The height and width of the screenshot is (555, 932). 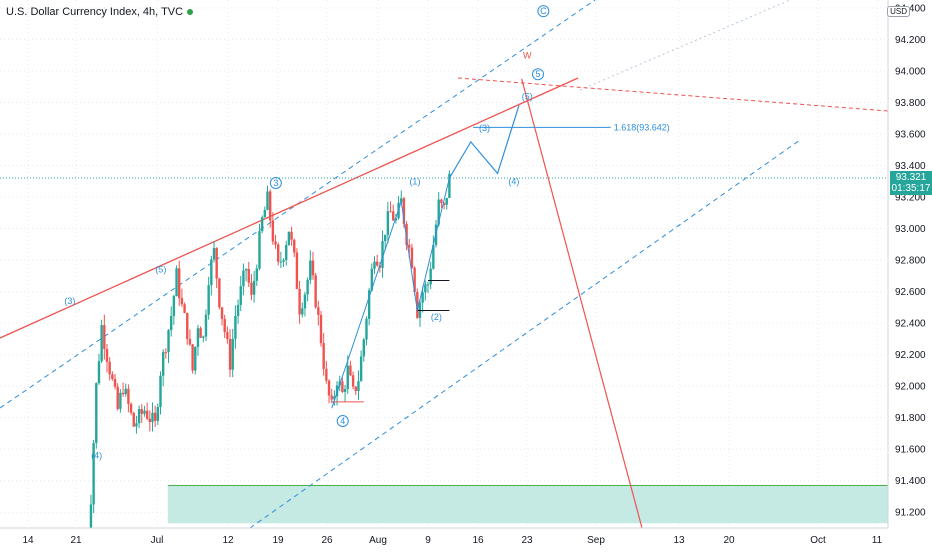 What do you see at coordinates (911, 177) in the screenshot?
I see `current-price-label: 93.321` at bounding box center [911, 177].